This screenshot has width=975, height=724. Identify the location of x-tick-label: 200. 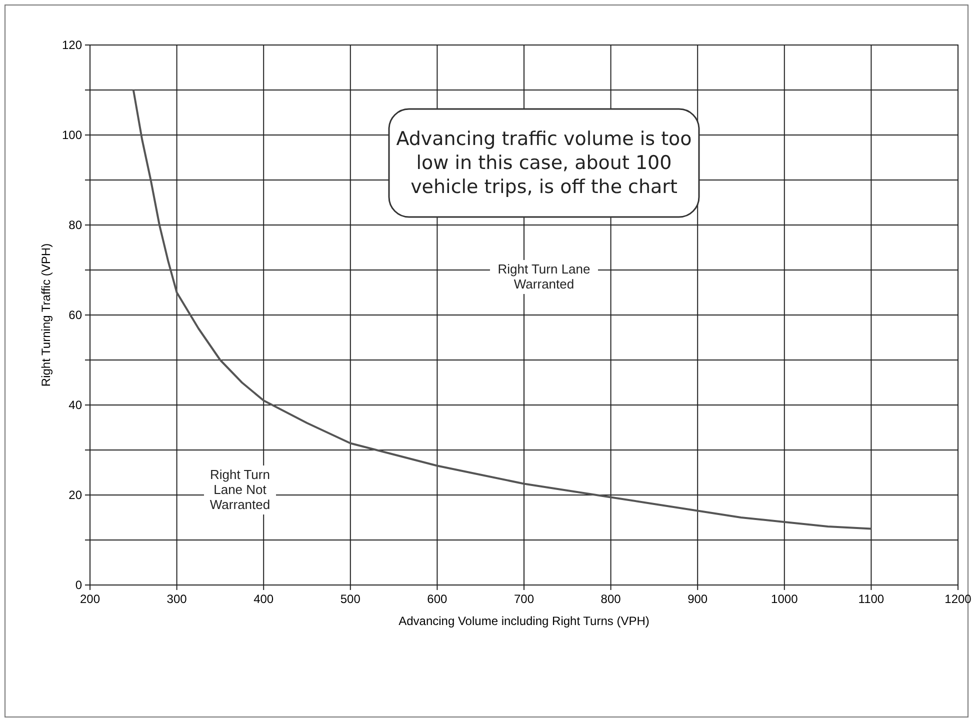
(90, 599).